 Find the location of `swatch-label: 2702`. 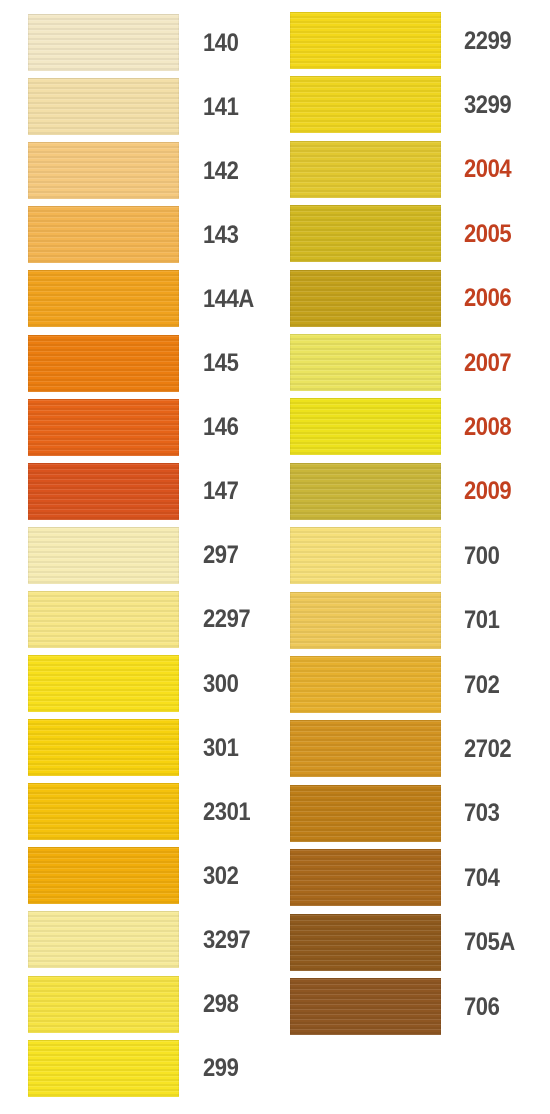

swatch-label: 2702 is located at coordinates (488, 748).